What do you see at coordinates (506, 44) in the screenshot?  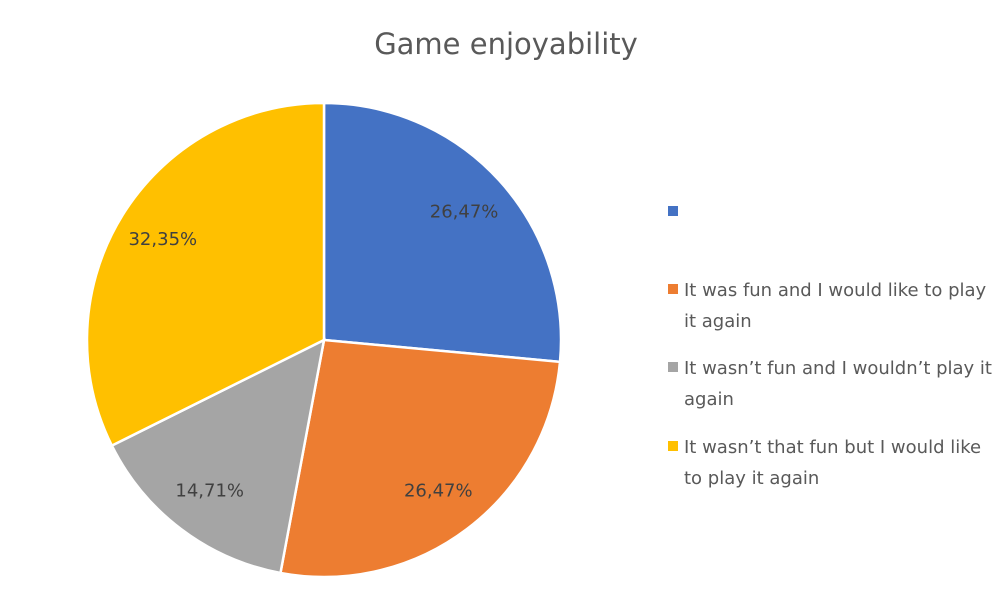 I see `chart-title: Game enjoyability` at bounding box center [506, 44].